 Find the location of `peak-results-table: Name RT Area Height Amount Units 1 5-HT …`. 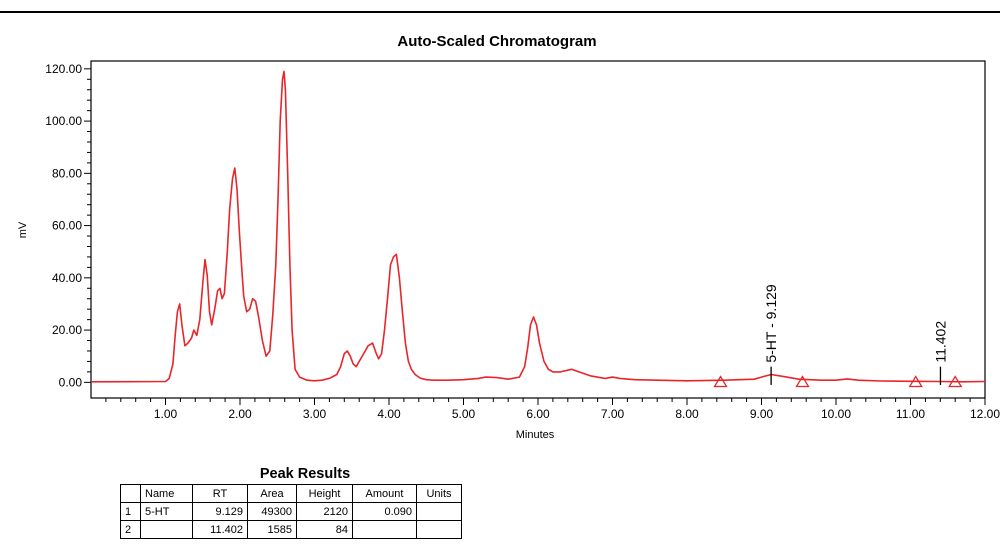

peak-results-table: Name RT Area Height Amount Units 1 5-HT … is located at coordinates (291, 511).